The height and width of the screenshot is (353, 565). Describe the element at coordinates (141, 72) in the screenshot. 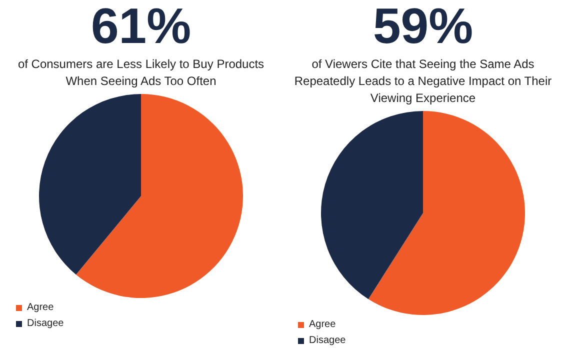

I see `chart-subtitle: of Consumers are Less Likely to Buy Products When Seeing Ads Too Often` at that location.